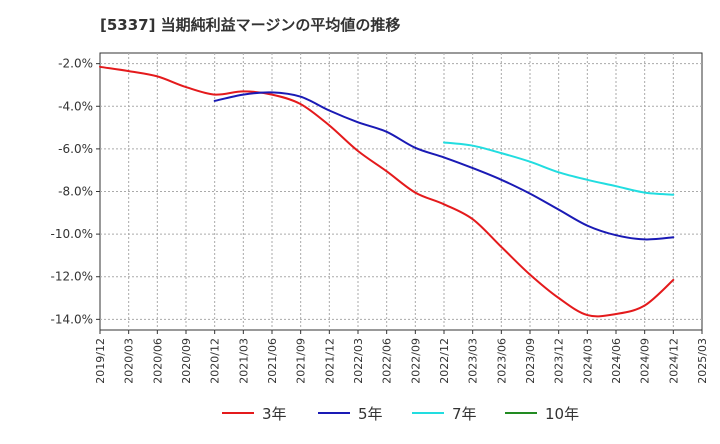 This screenshot has width=720, height=444. Describe the element at coordinates (75, 64) in the screenshot. I see `y-tick-label: -2.0%` at that location.